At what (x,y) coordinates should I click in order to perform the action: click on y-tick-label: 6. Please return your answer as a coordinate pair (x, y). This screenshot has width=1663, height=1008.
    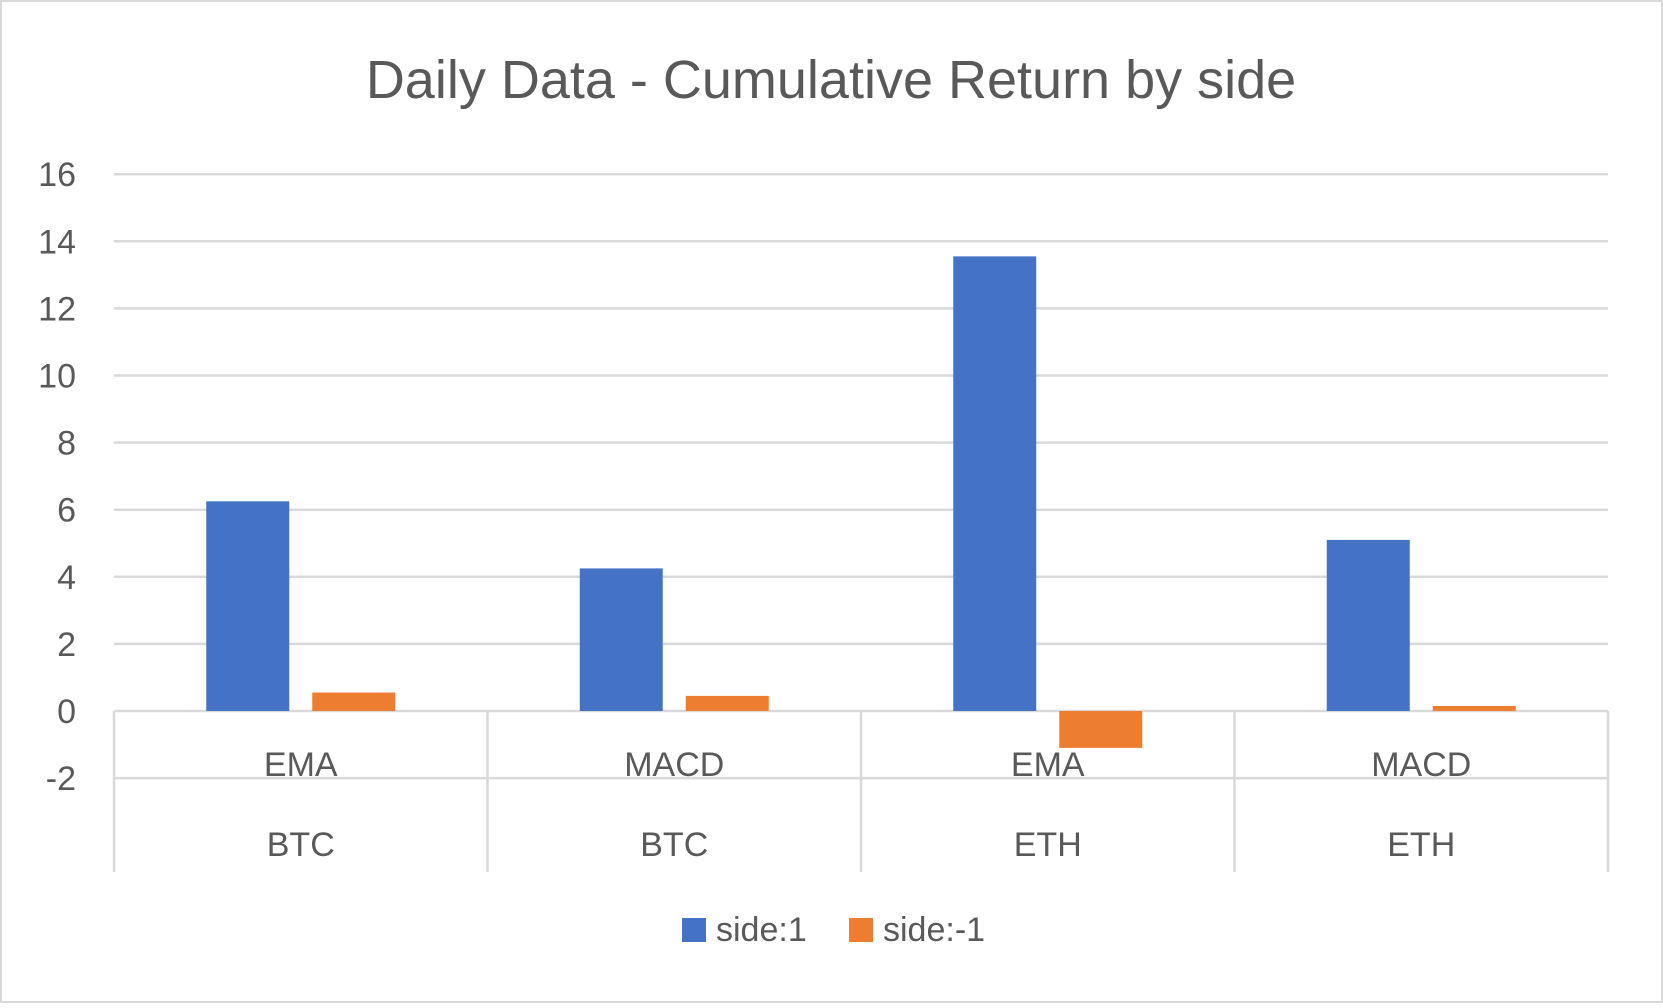
    Looking at the image, I should click on (66, 511).